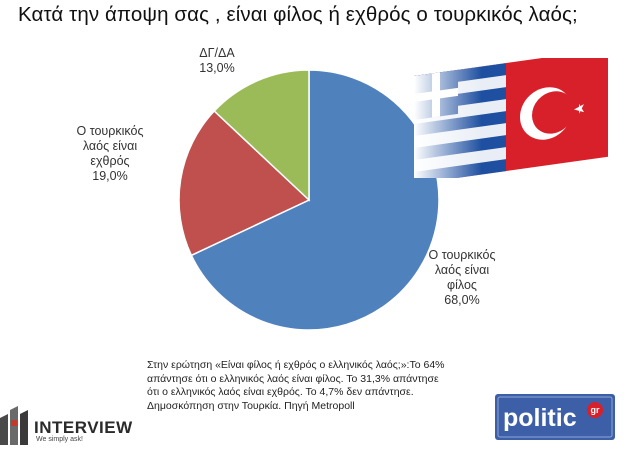 The image size is (636, 449). What do you see at coordinates (462, 255) in the screenshot?
I see `slice-label-friend-line-0: Ο τουρκικός` at bounding box center [462, 255].